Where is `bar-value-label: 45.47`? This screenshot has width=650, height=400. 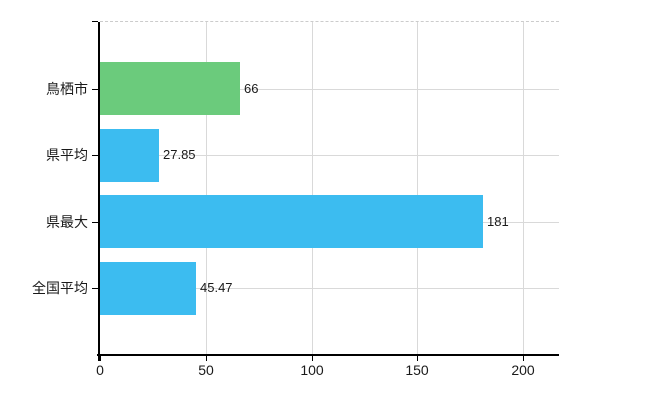 bar-value-label: 45.47 is located at coordinates (216, 287).